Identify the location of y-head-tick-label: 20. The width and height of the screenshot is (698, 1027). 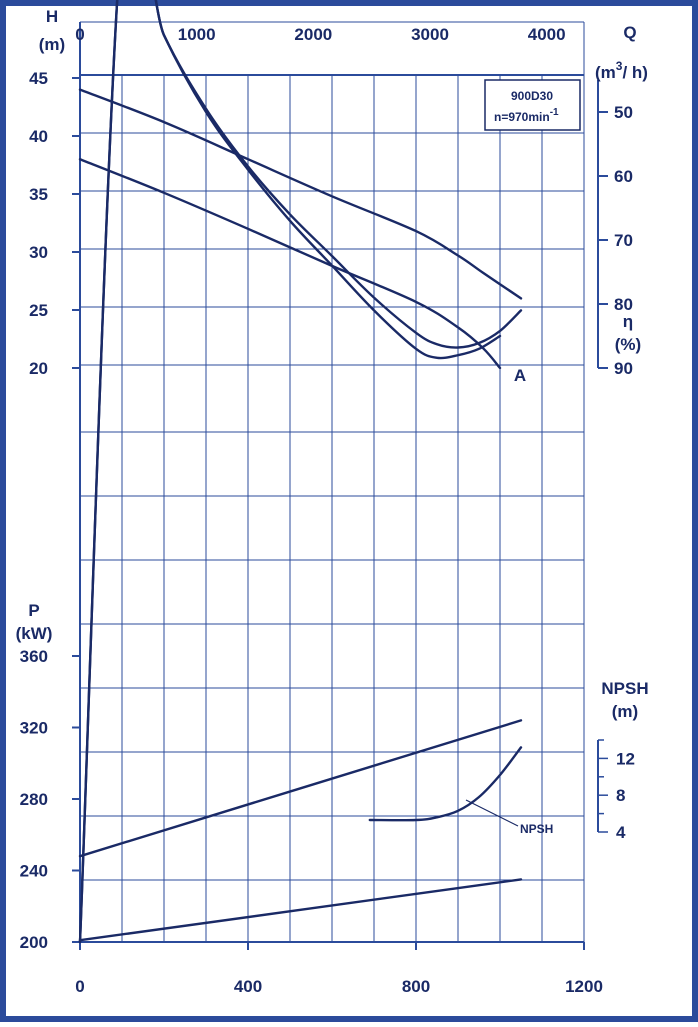
(38, 368).